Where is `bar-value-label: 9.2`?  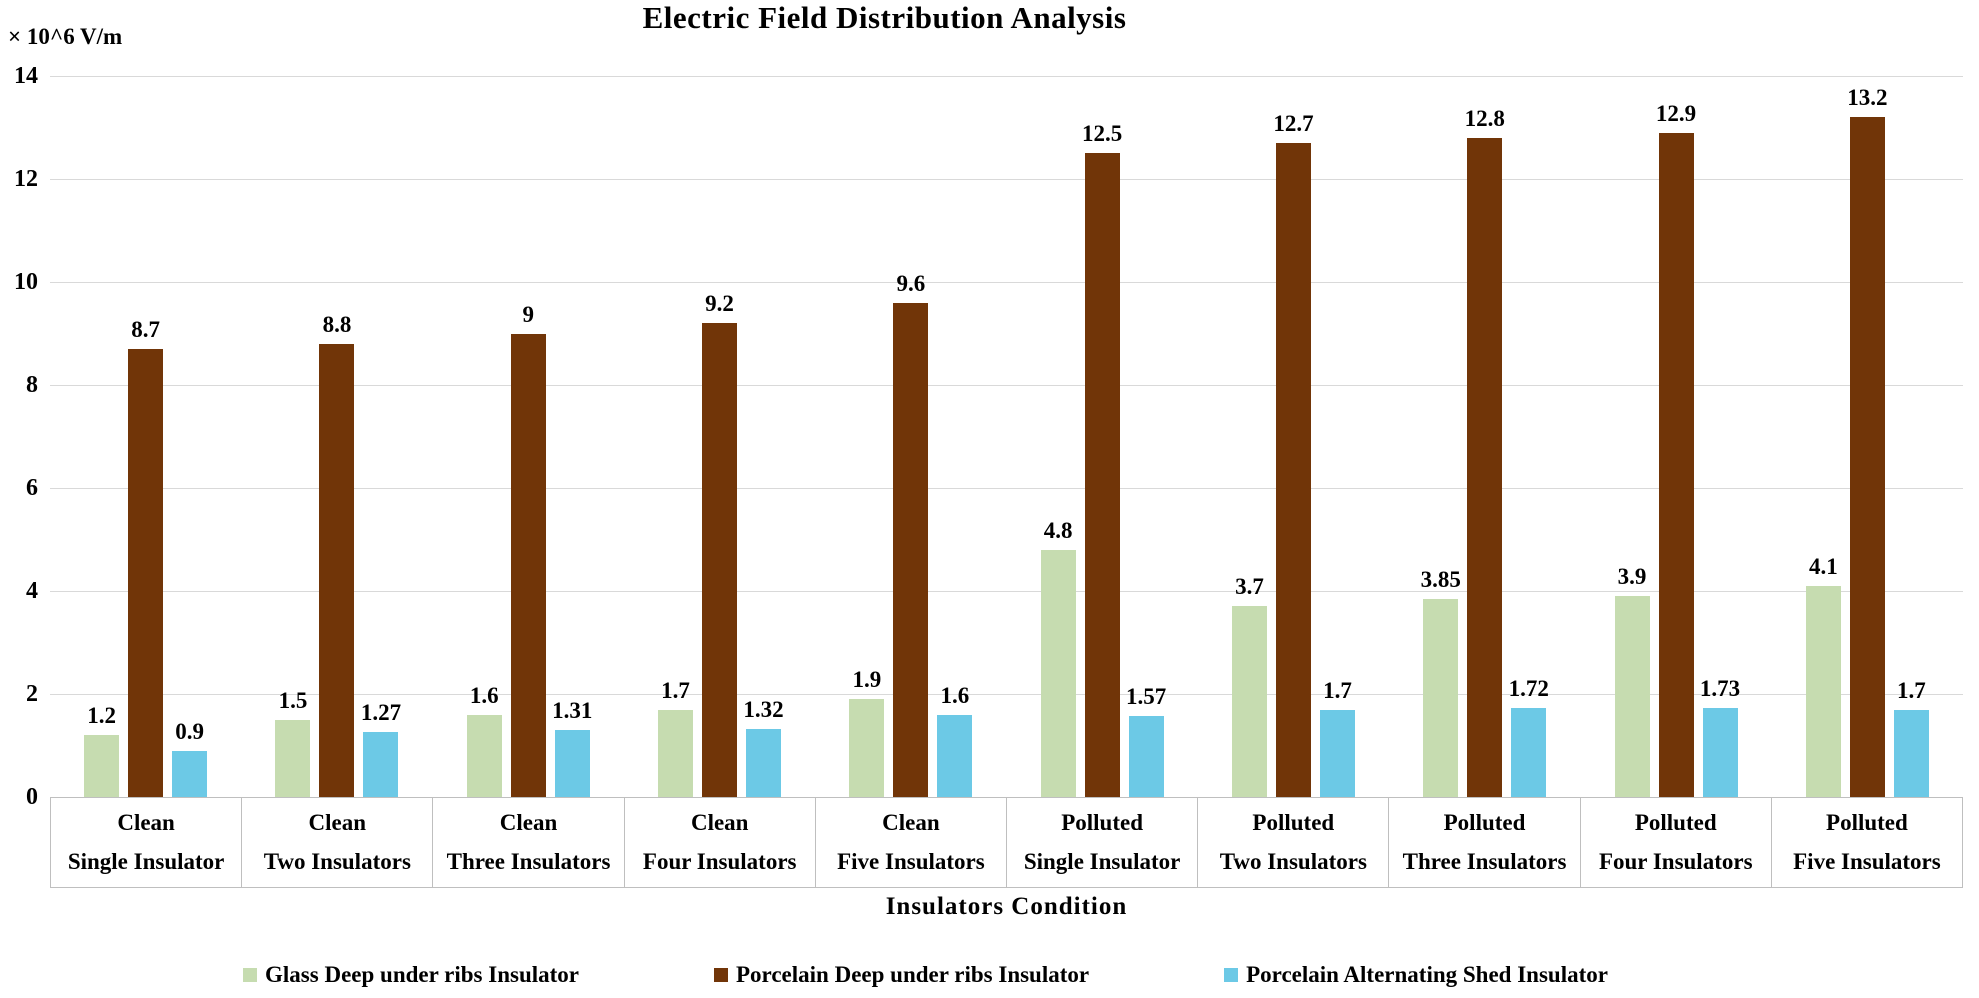
bar-value-label: 9.2 is located at coordinates (719, 304).